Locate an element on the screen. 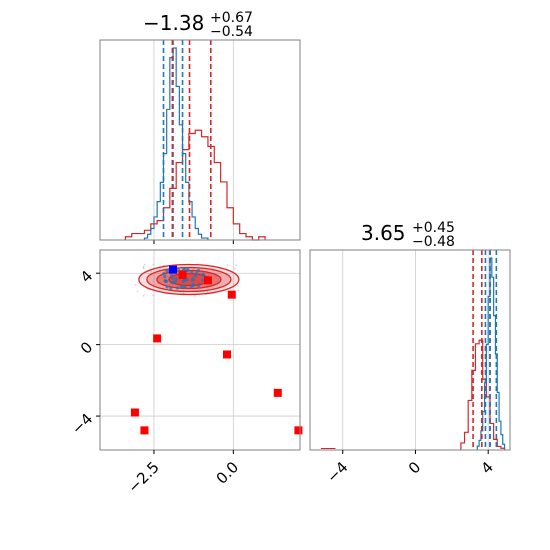 The width and height of the screenshot is (550, 550). blue-marker is located at coordinates (173, 269).